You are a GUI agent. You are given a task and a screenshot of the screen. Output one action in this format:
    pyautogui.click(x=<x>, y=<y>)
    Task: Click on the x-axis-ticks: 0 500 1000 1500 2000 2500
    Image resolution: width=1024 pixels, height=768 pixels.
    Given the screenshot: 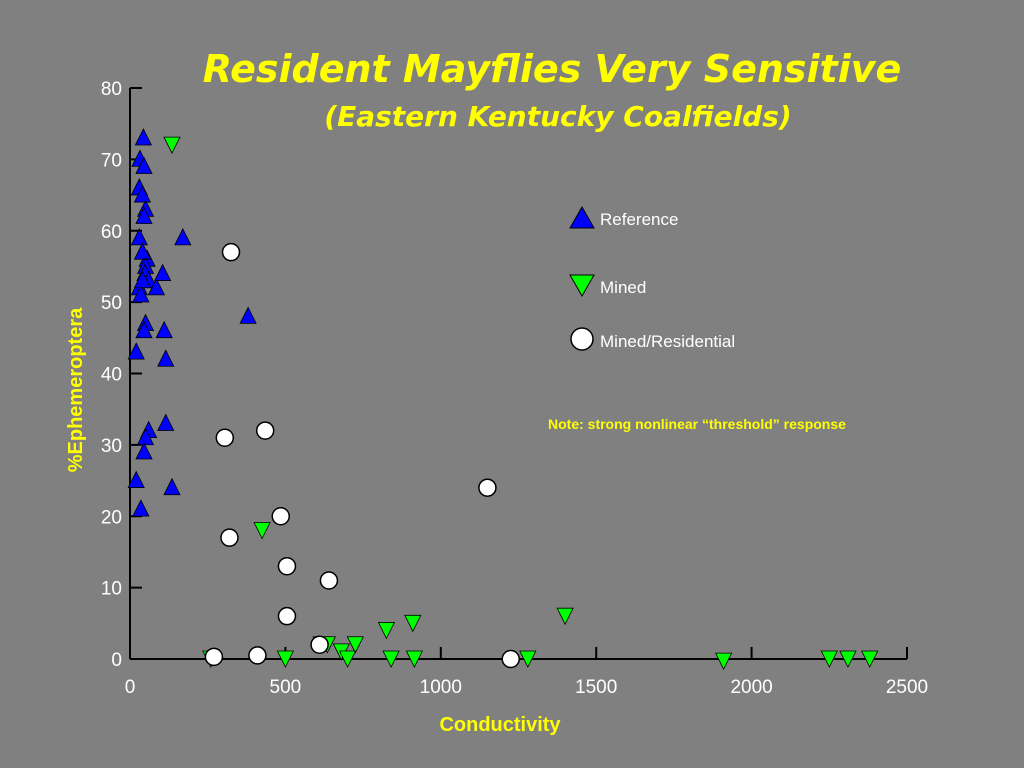 What is the action you would take?
    pyautogui.click(x=526, y=672)
    